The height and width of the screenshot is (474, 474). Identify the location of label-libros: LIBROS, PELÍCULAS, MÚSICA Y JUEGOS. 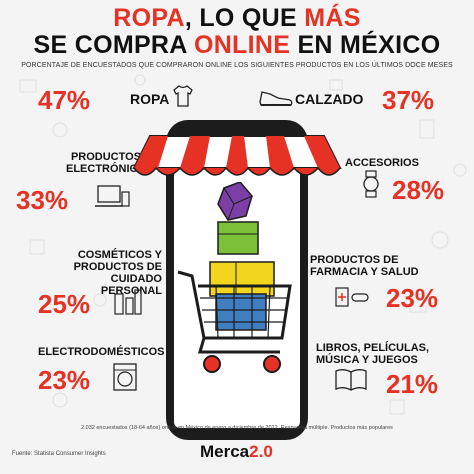
(372, 354).